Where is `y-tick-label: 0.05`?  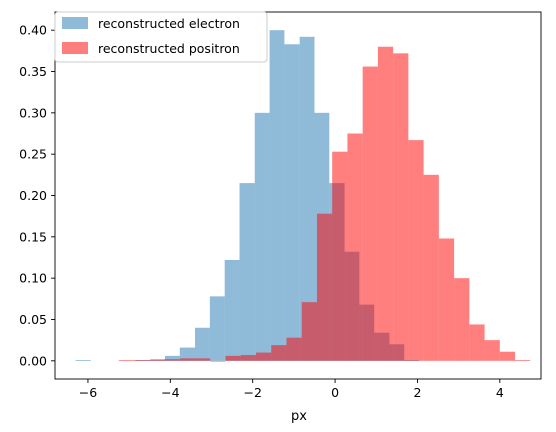 y-tick-label: 0.05 is located at coordinates (33, 319).